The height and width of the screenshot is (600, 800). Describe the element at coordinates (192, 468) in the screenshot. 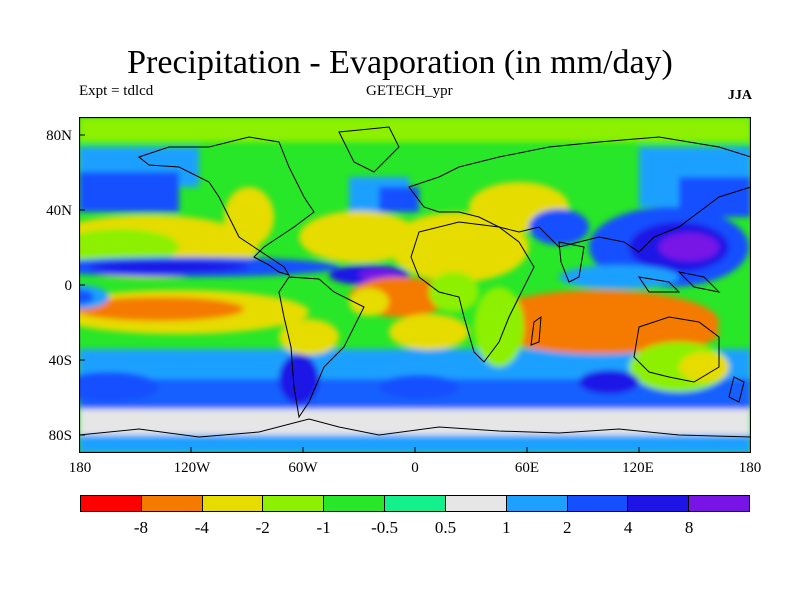

I see `xtick-label-120w: 120W` at that location.